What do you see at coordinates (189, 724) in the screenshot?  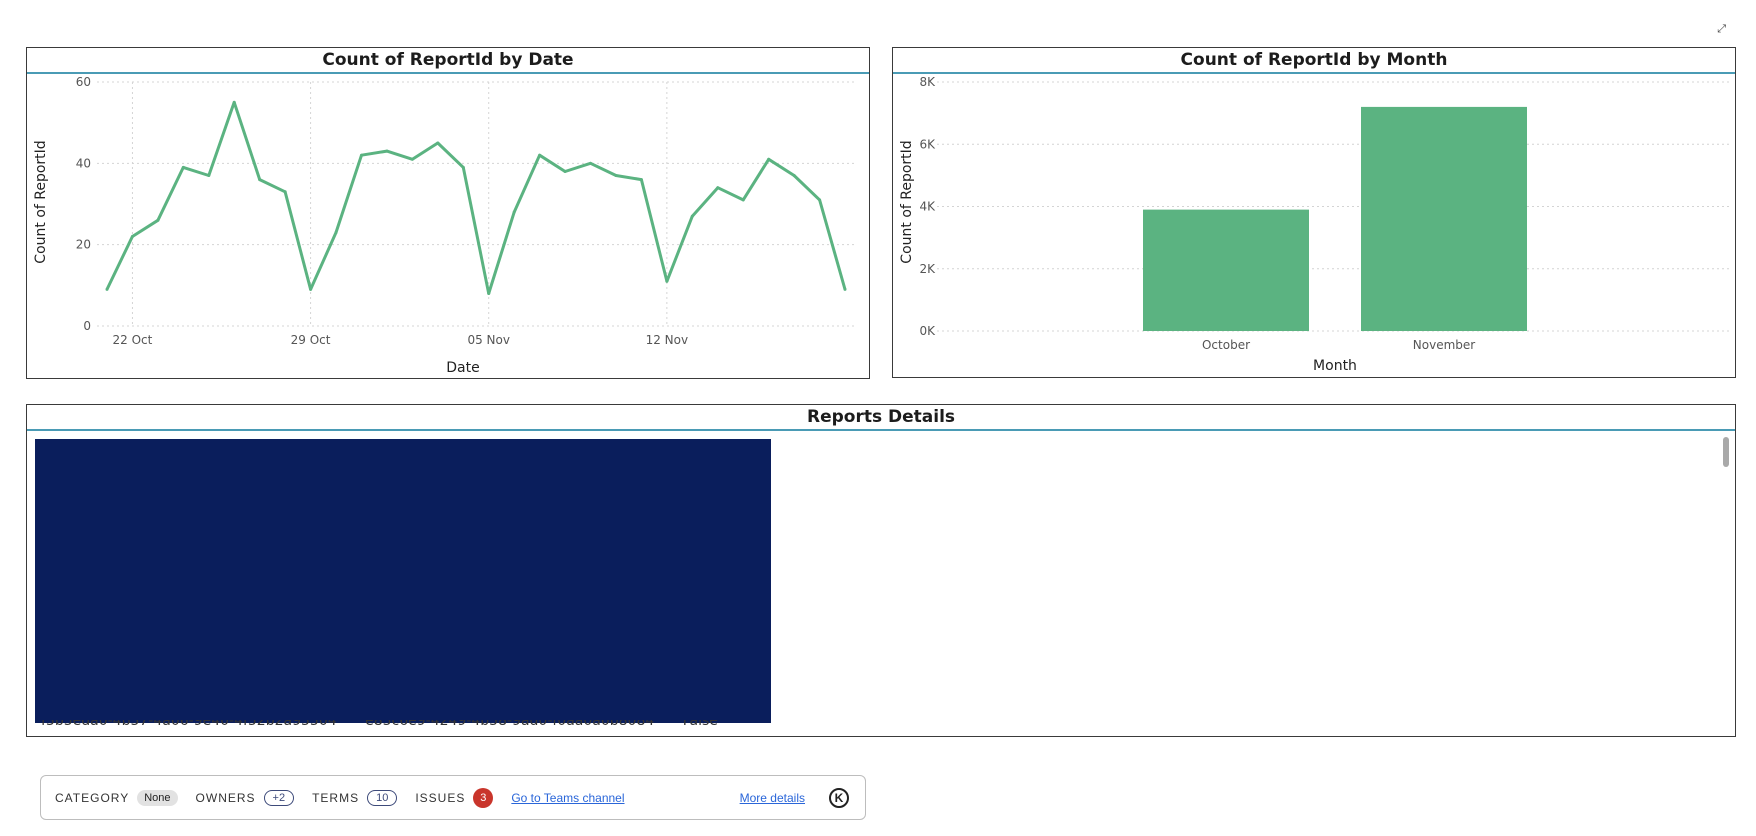 I see `table-cell: f3b5eda0-4b57-4a06-9e40-4f52b2a95504` at bounding box center [189, 724].